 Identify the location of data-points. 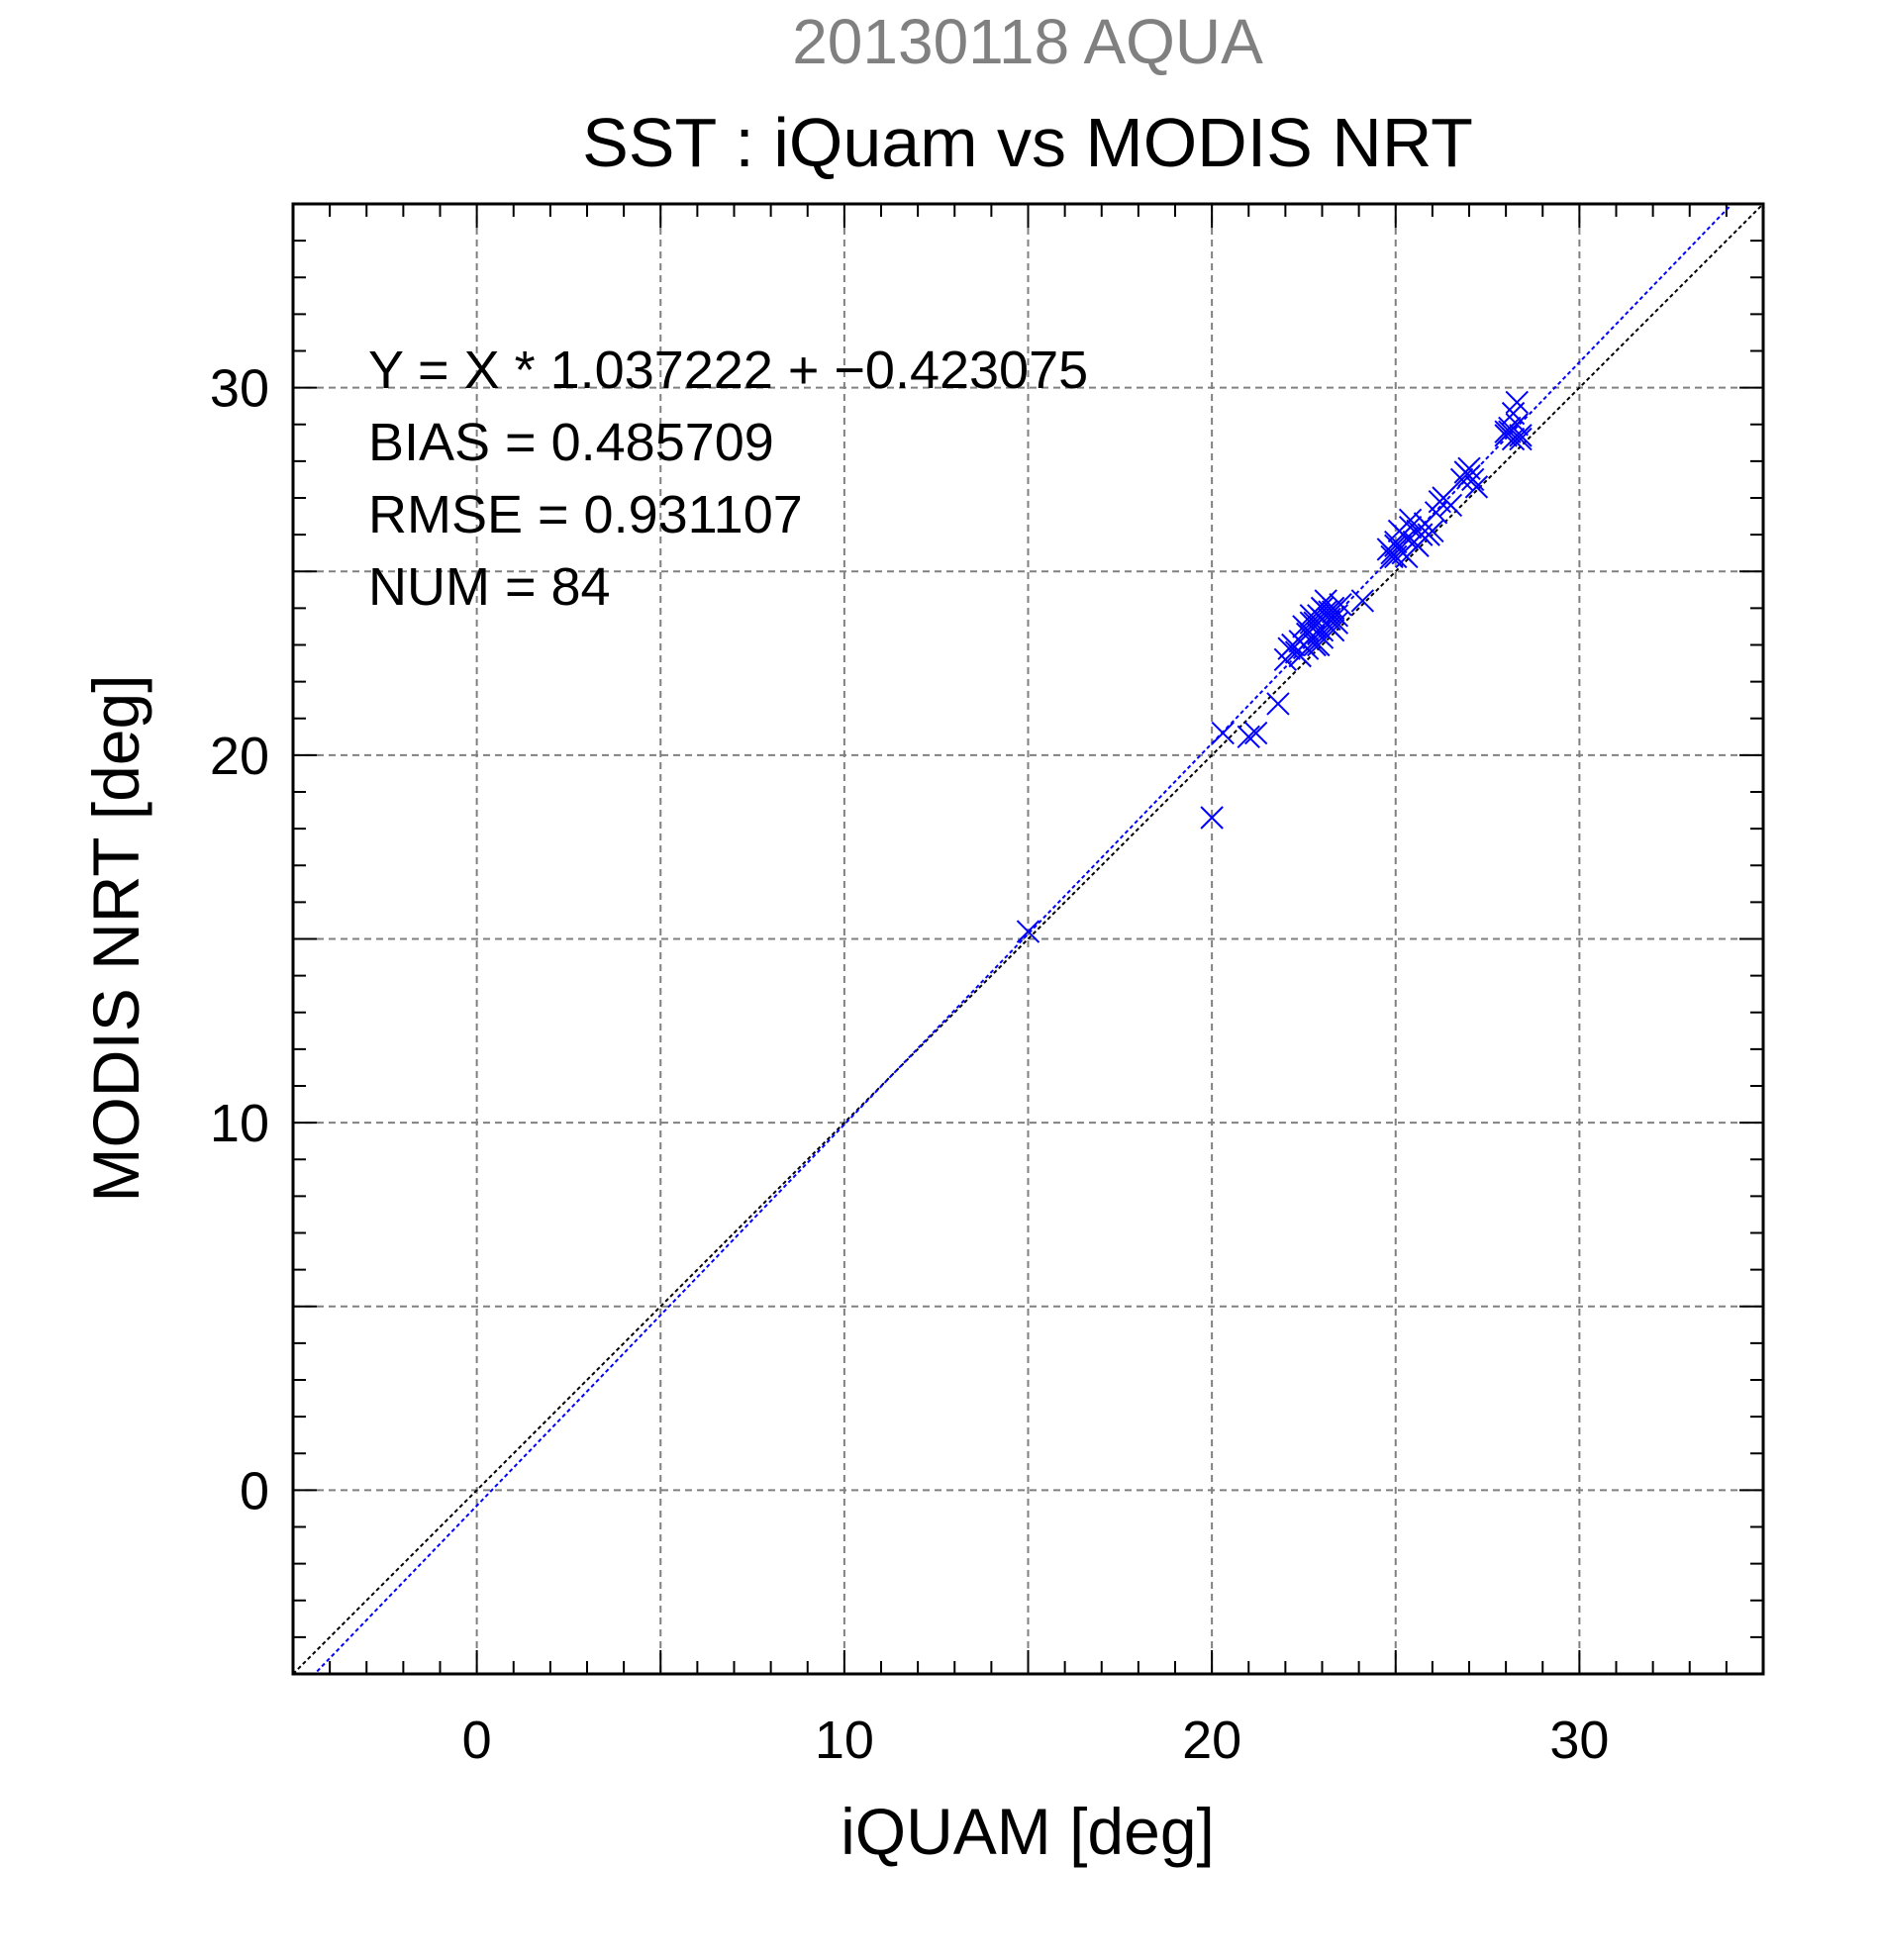
(1274, 666).